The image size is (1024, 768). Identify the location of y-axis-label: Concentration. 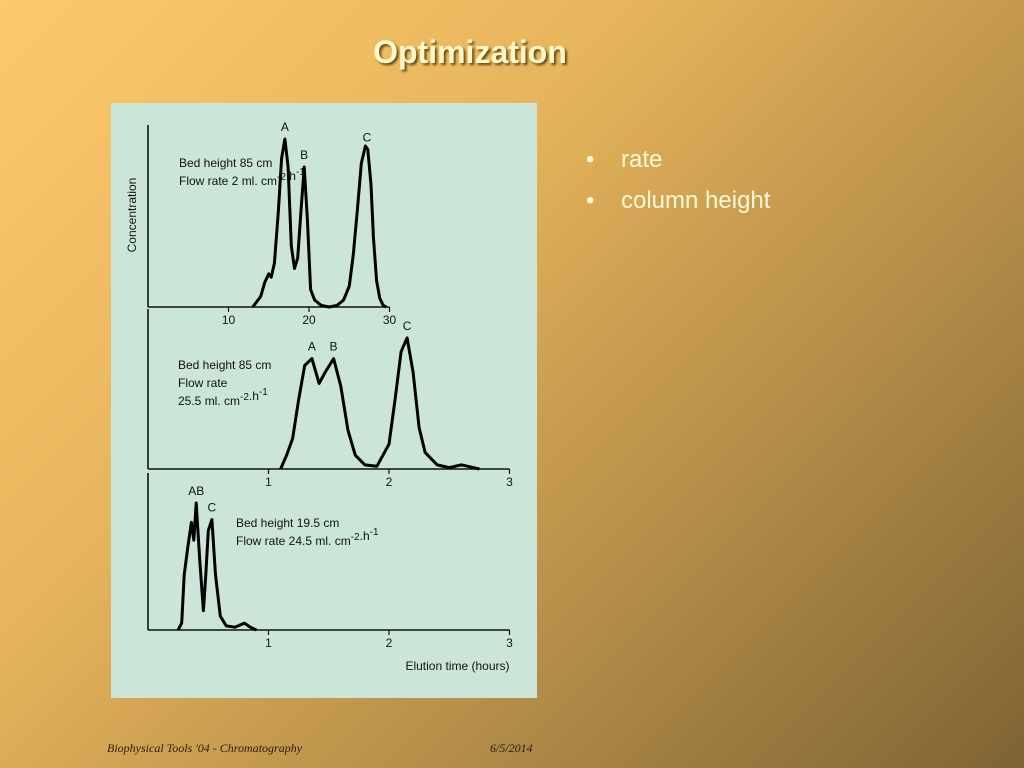
(132, 215).